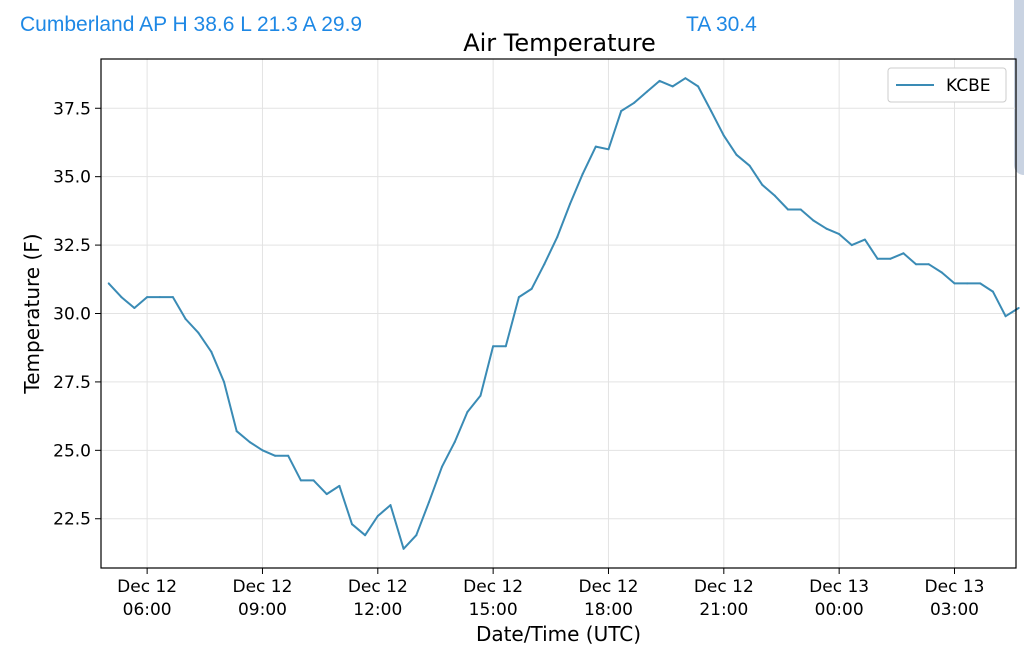 This screenshot has width=1024, height=651. What do you see at coordinates (559, 43) in the screenshot?
I see `chart-title: Air Temperature` at bounding box center [559, 43].